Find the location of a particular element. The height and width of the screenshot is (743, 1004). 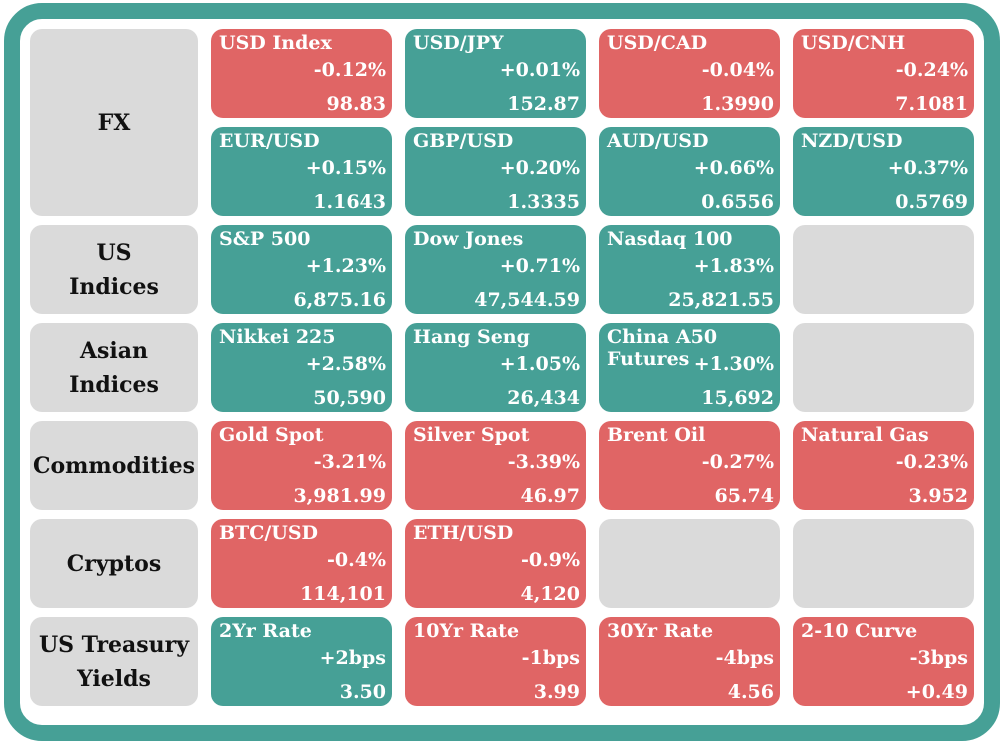

tile-name: 2Yr Rate is located at coordinates (265, 631).